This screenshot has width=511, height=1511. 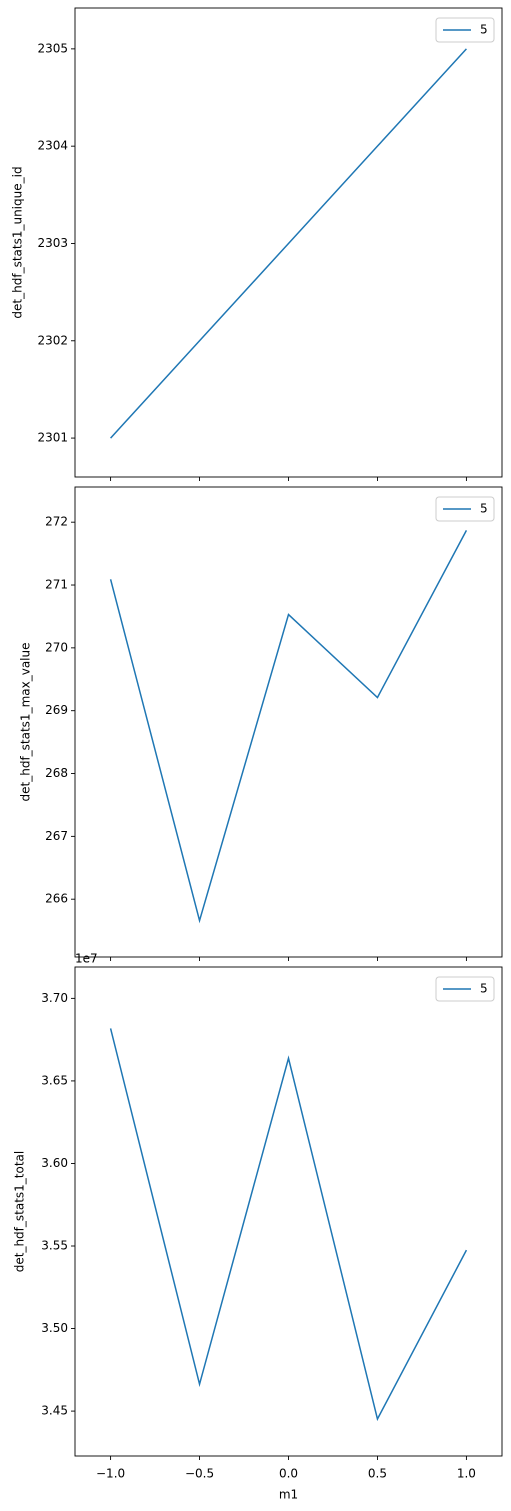 I want to click on x-tick-label: 0.0, so click(x=288, y=1474).